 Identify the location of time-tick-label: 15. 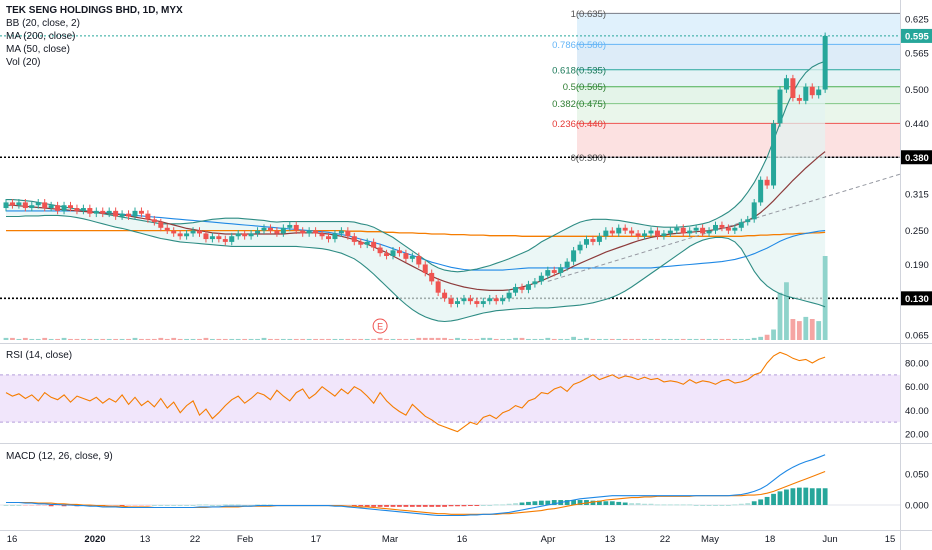
(890, 539).